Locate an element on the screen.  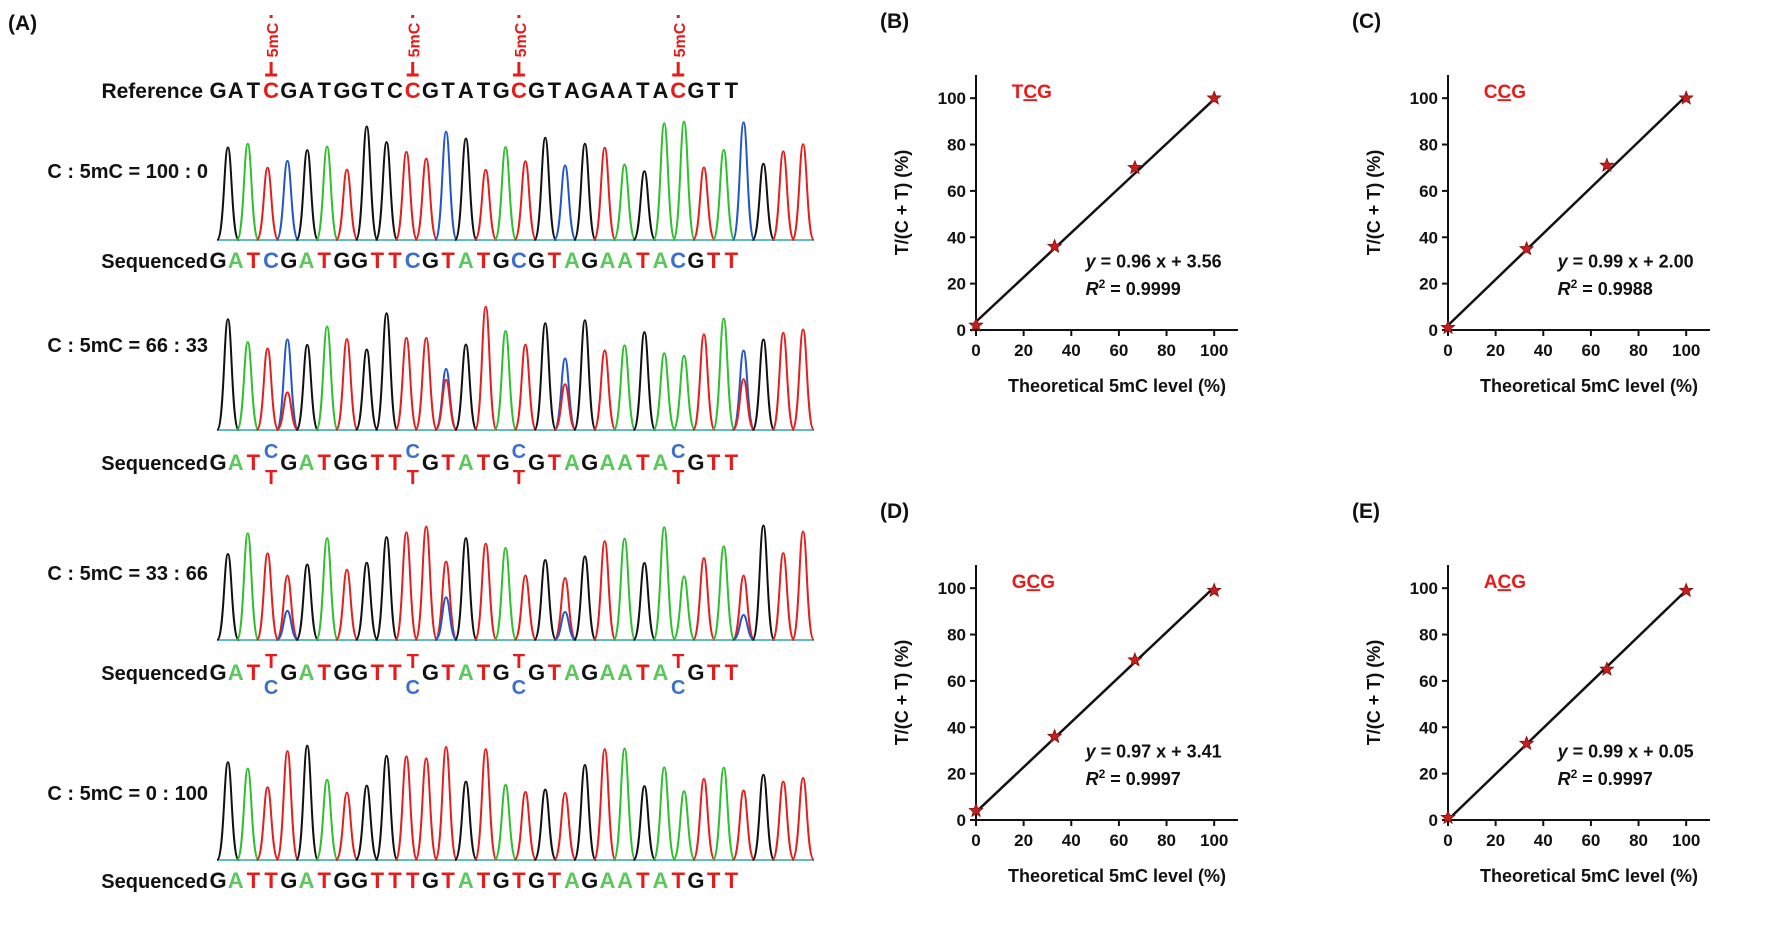
sequenced-label: Sequenced is located at coordinates (154, 674).